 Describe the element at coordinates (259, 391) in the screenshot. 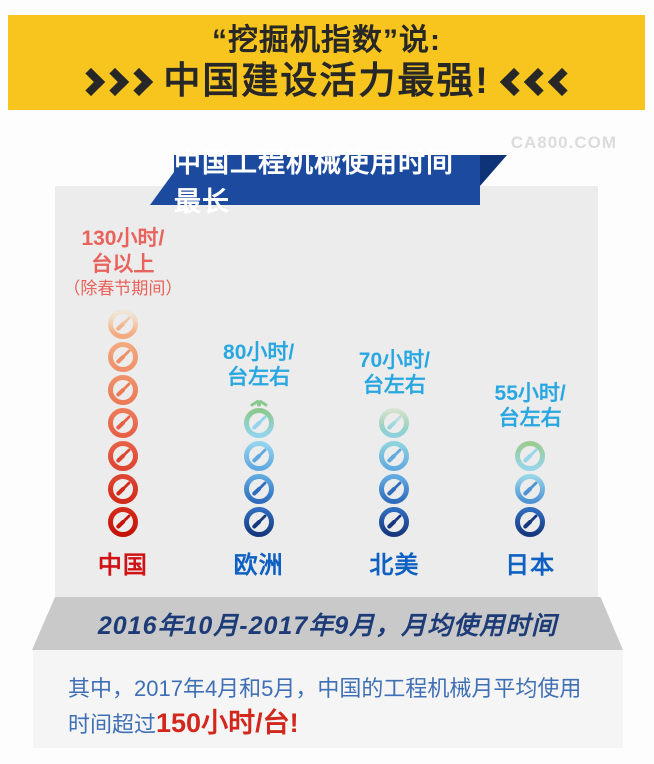

I see `chart-column-欧洲: 80小时/台左右欧洲` at that location.